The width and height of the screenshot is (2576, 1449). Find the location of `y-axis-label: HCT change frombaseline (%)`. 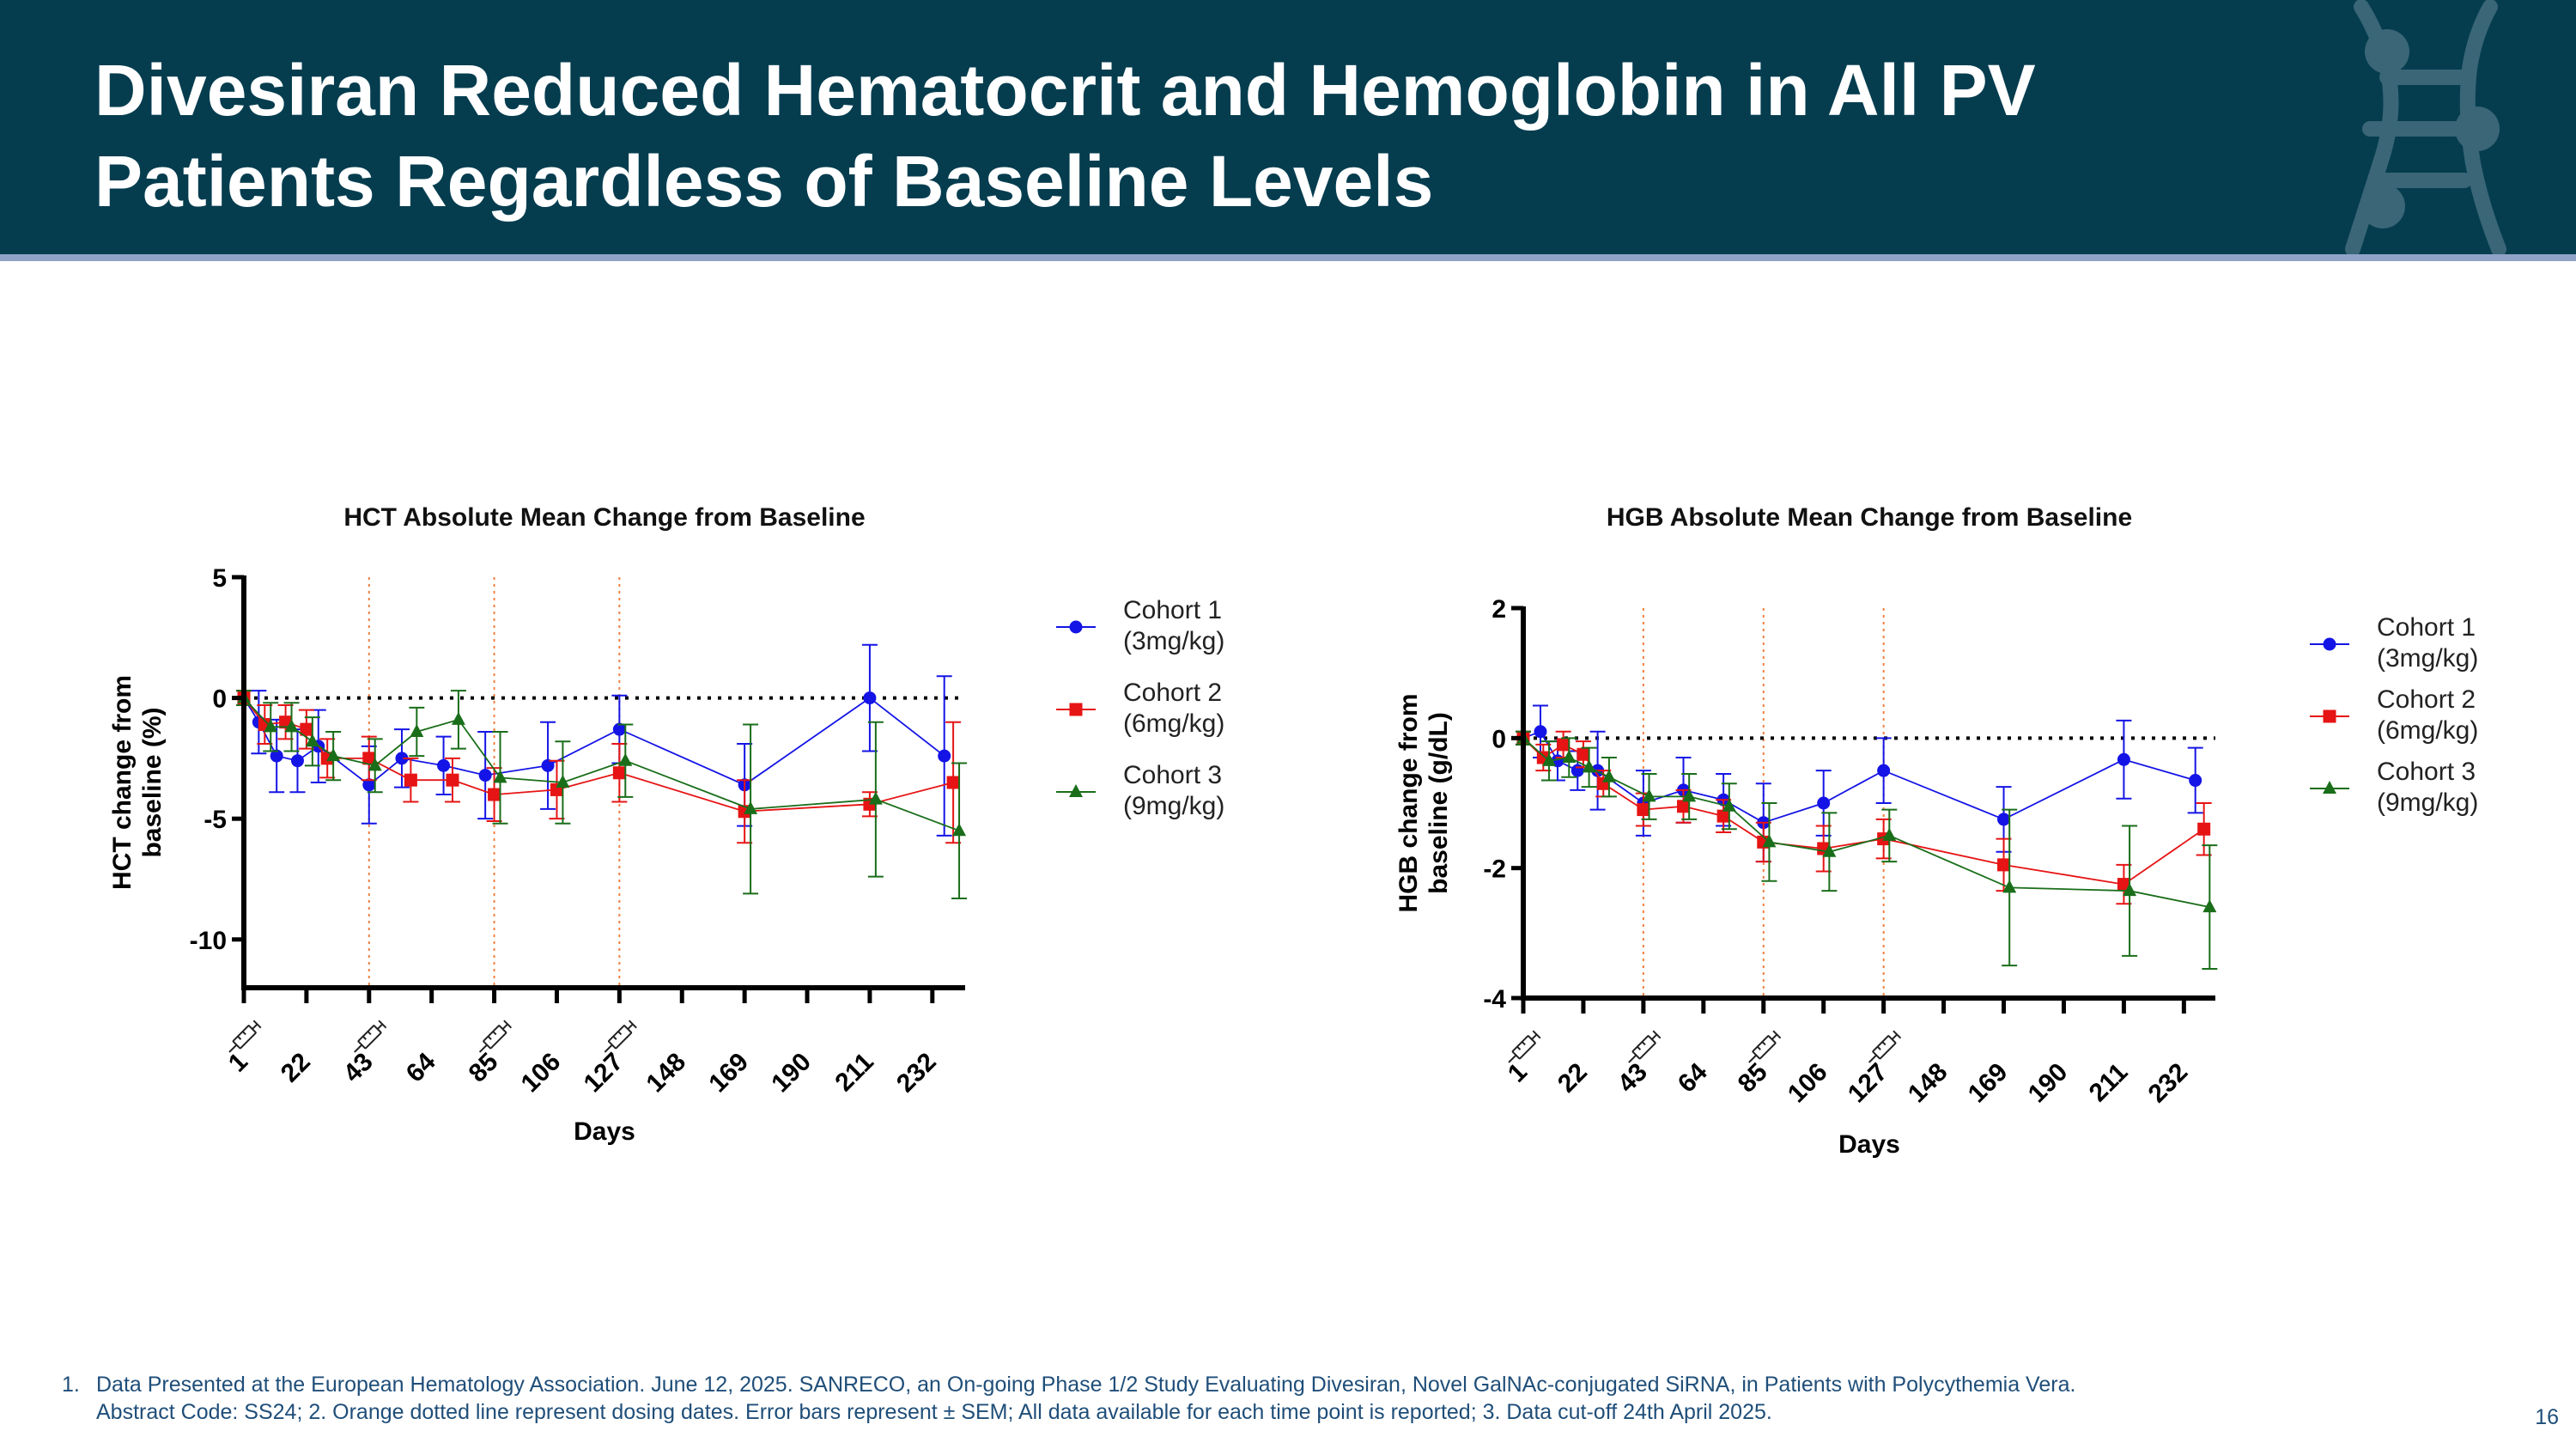

y-axis-label: HCT change frombaseline (%) is located at coordinates (137, 782).